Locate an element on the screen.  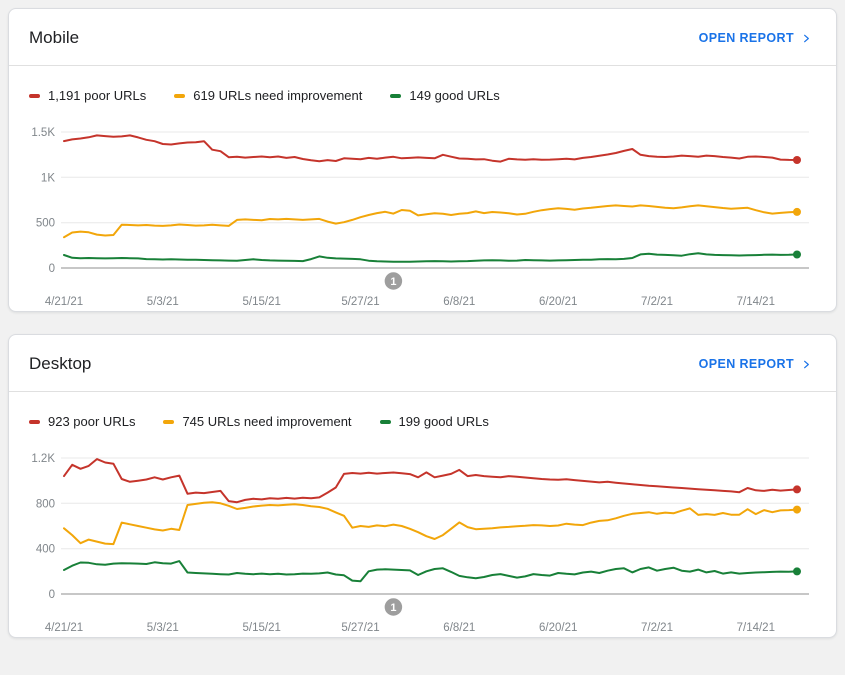
legend-item-need-improvement: 745 URLs need improvement is located at coordinates (257, 421).